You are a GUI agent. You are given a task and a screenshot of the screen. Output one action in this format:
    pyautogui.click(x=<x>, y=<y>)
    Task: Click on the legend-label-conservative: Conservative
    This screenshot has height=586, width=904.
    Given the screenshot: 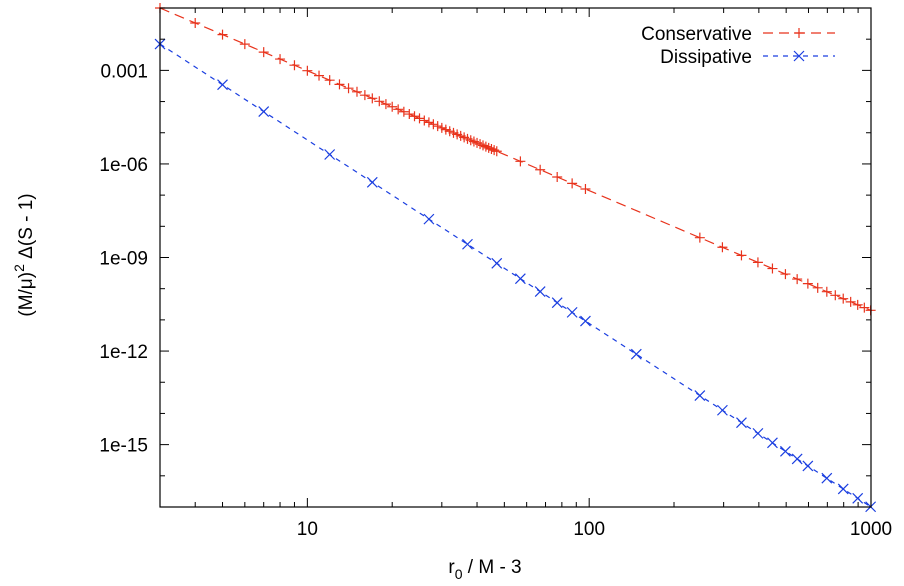 What is the action you would take?
    pyautogui.click(x=696, y=34)
    